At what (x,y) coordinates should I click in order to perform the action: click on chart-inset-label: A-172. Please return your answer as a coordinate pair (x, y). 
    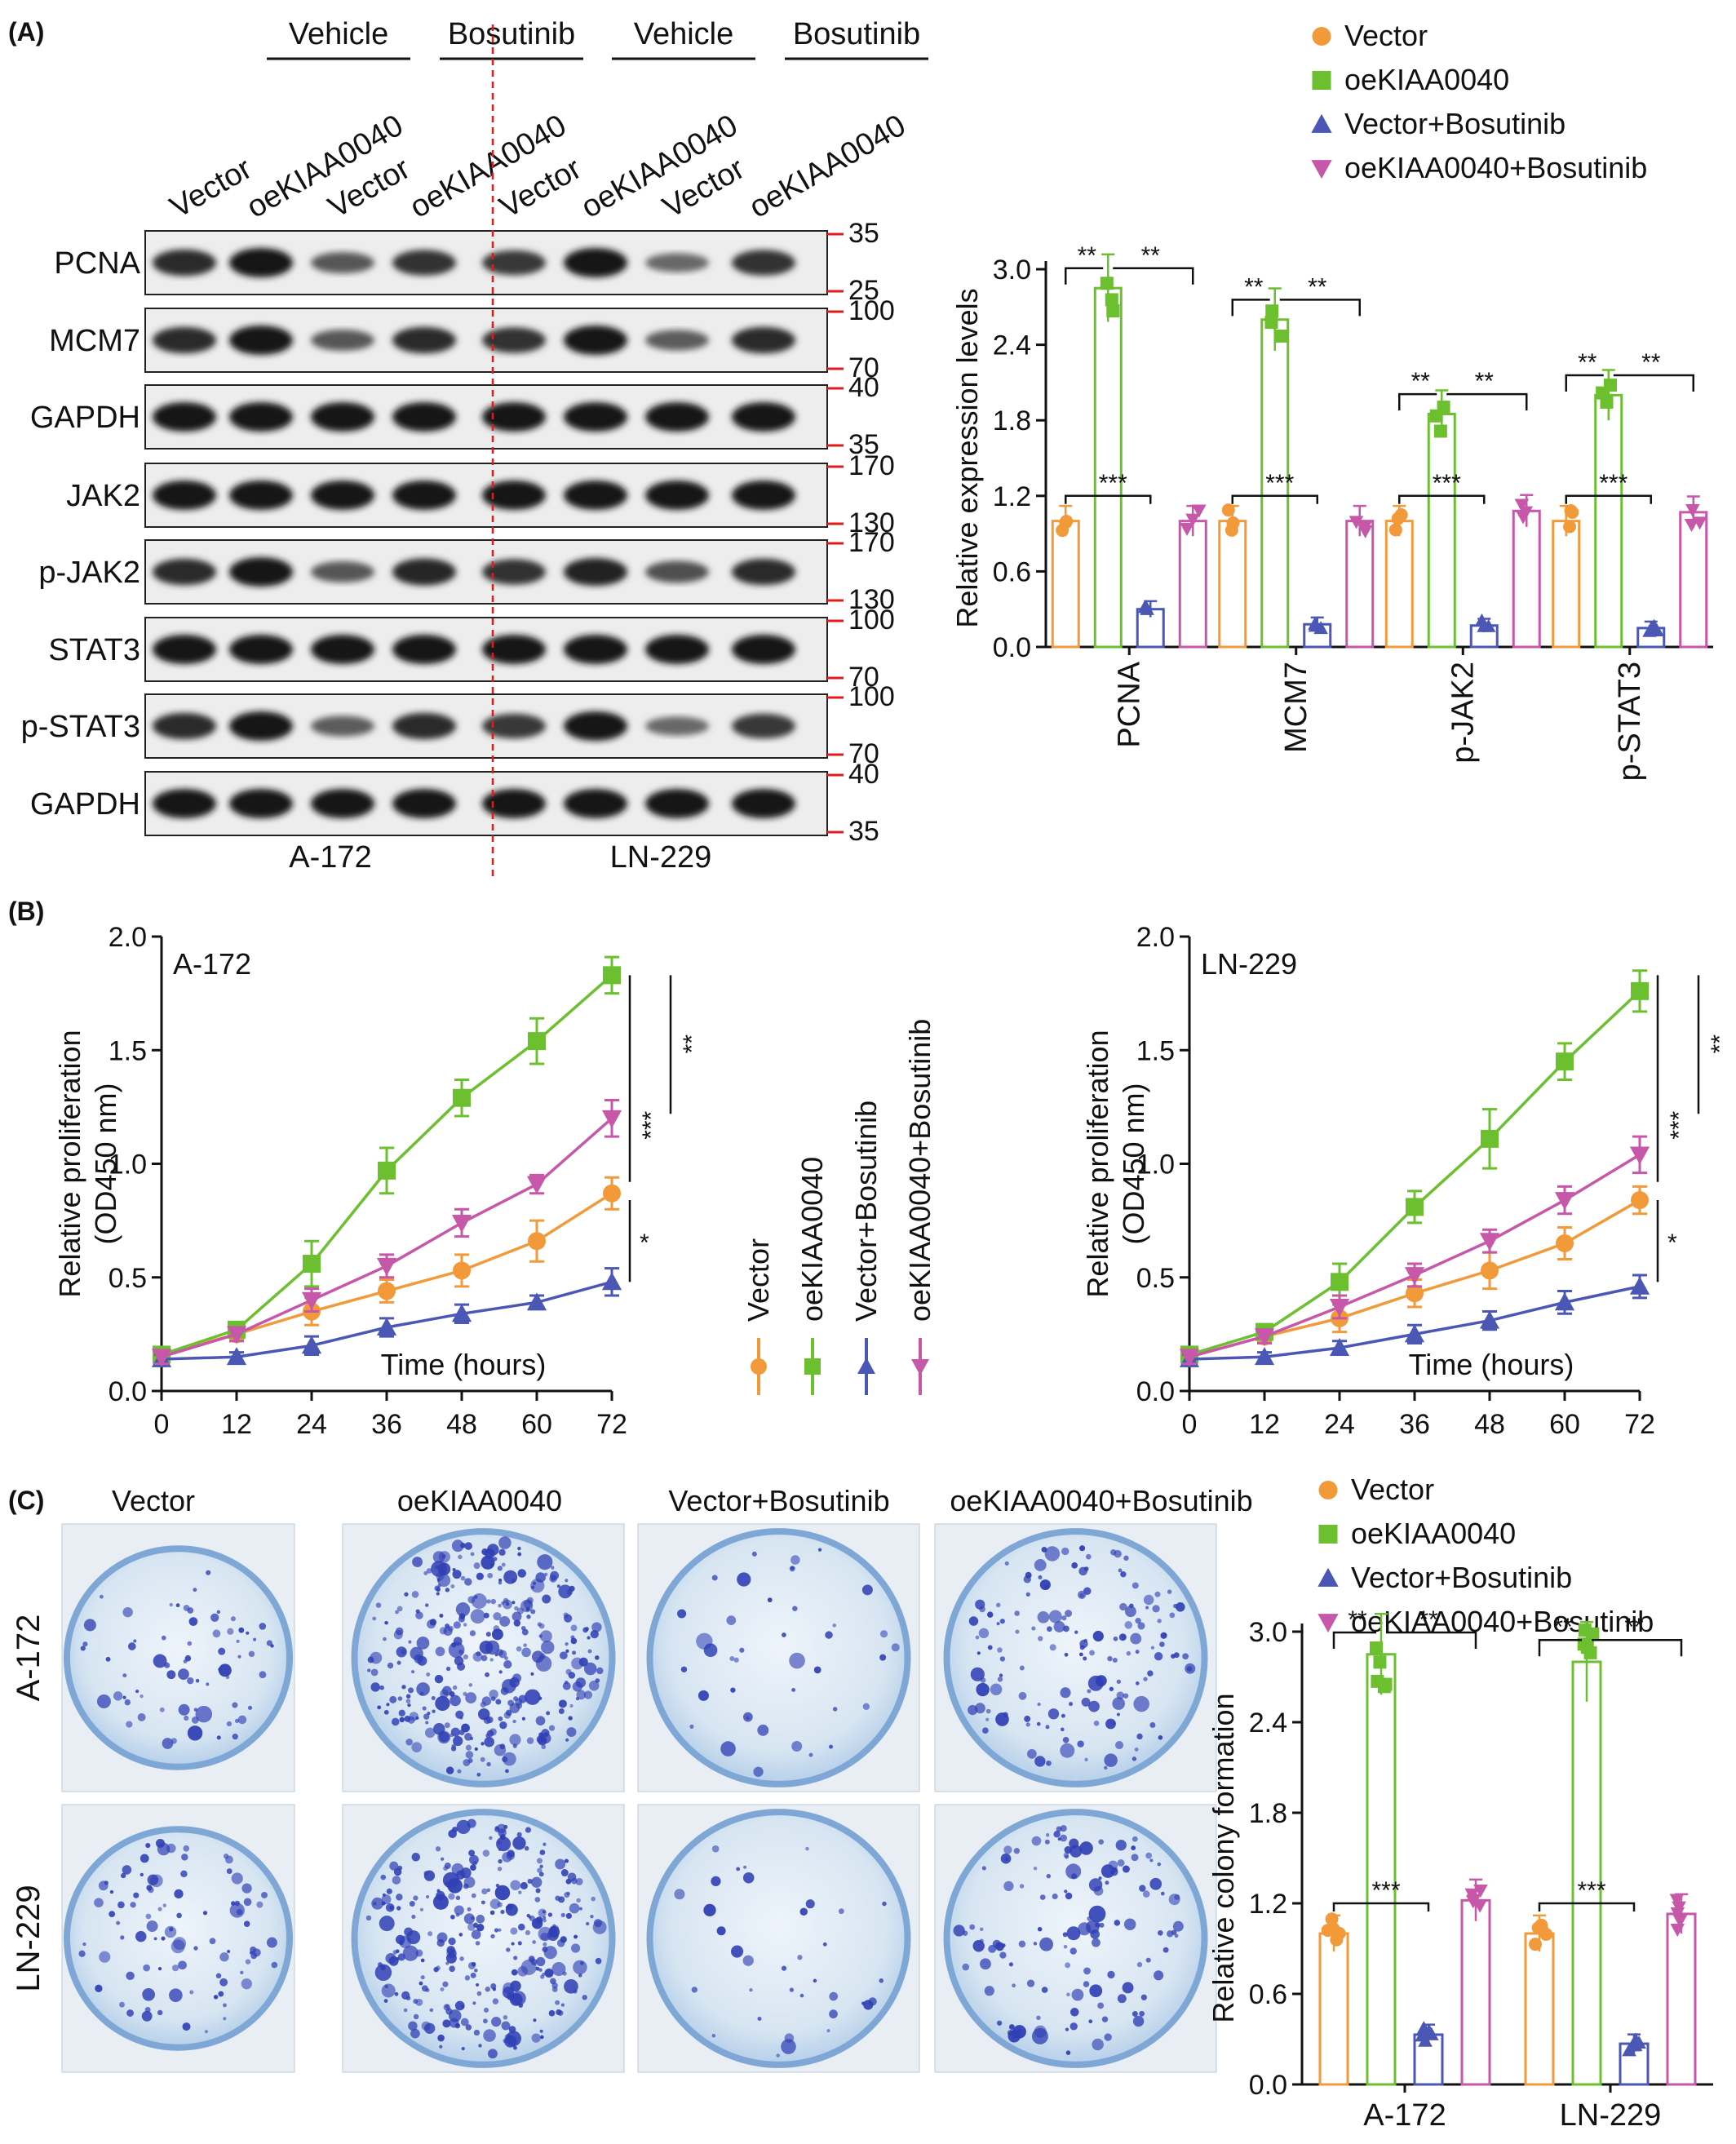
    Looking at the image, I should click on (212, 964).